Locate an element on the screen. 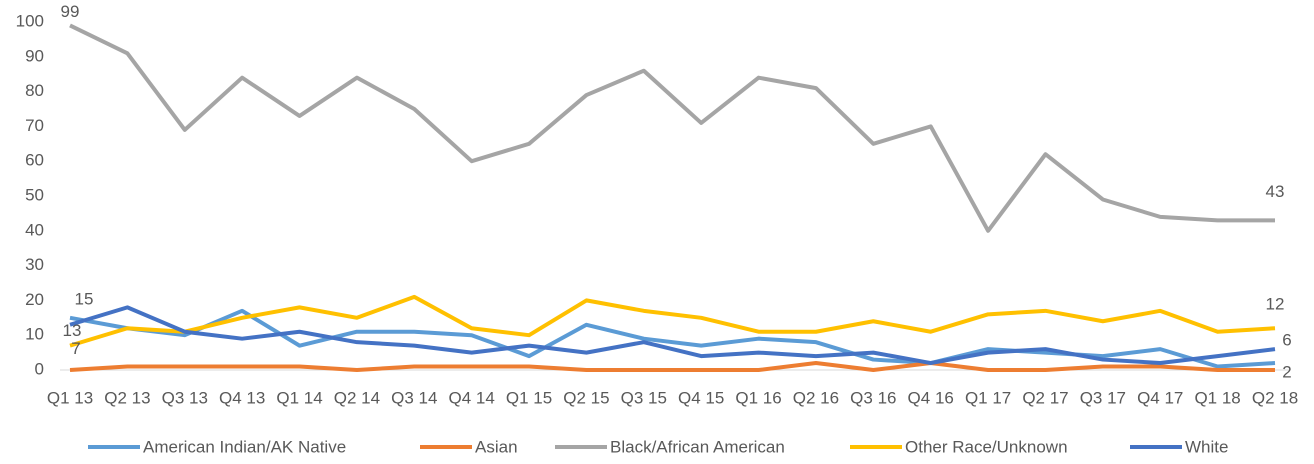 Image resolution: width=1314 pixels, height=464 pixels. x-tick-label: Q2 18 is located at coordinates (1275, 397).